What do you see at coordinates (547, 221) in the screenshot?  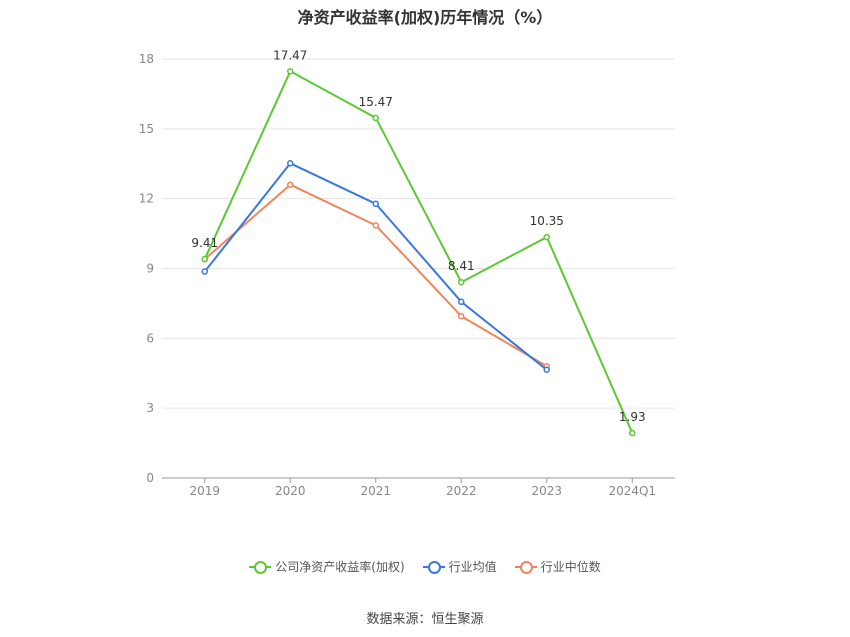 I see `data-label: 10.35` at bounding box center [547, 221].